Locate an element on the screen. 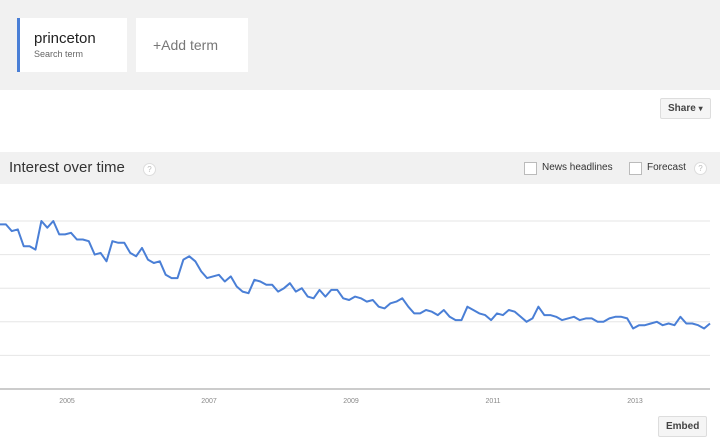 Image resolution: width=720 pixels, height=440 pixels. help-icon: ? is located at coordinates (149, 169).